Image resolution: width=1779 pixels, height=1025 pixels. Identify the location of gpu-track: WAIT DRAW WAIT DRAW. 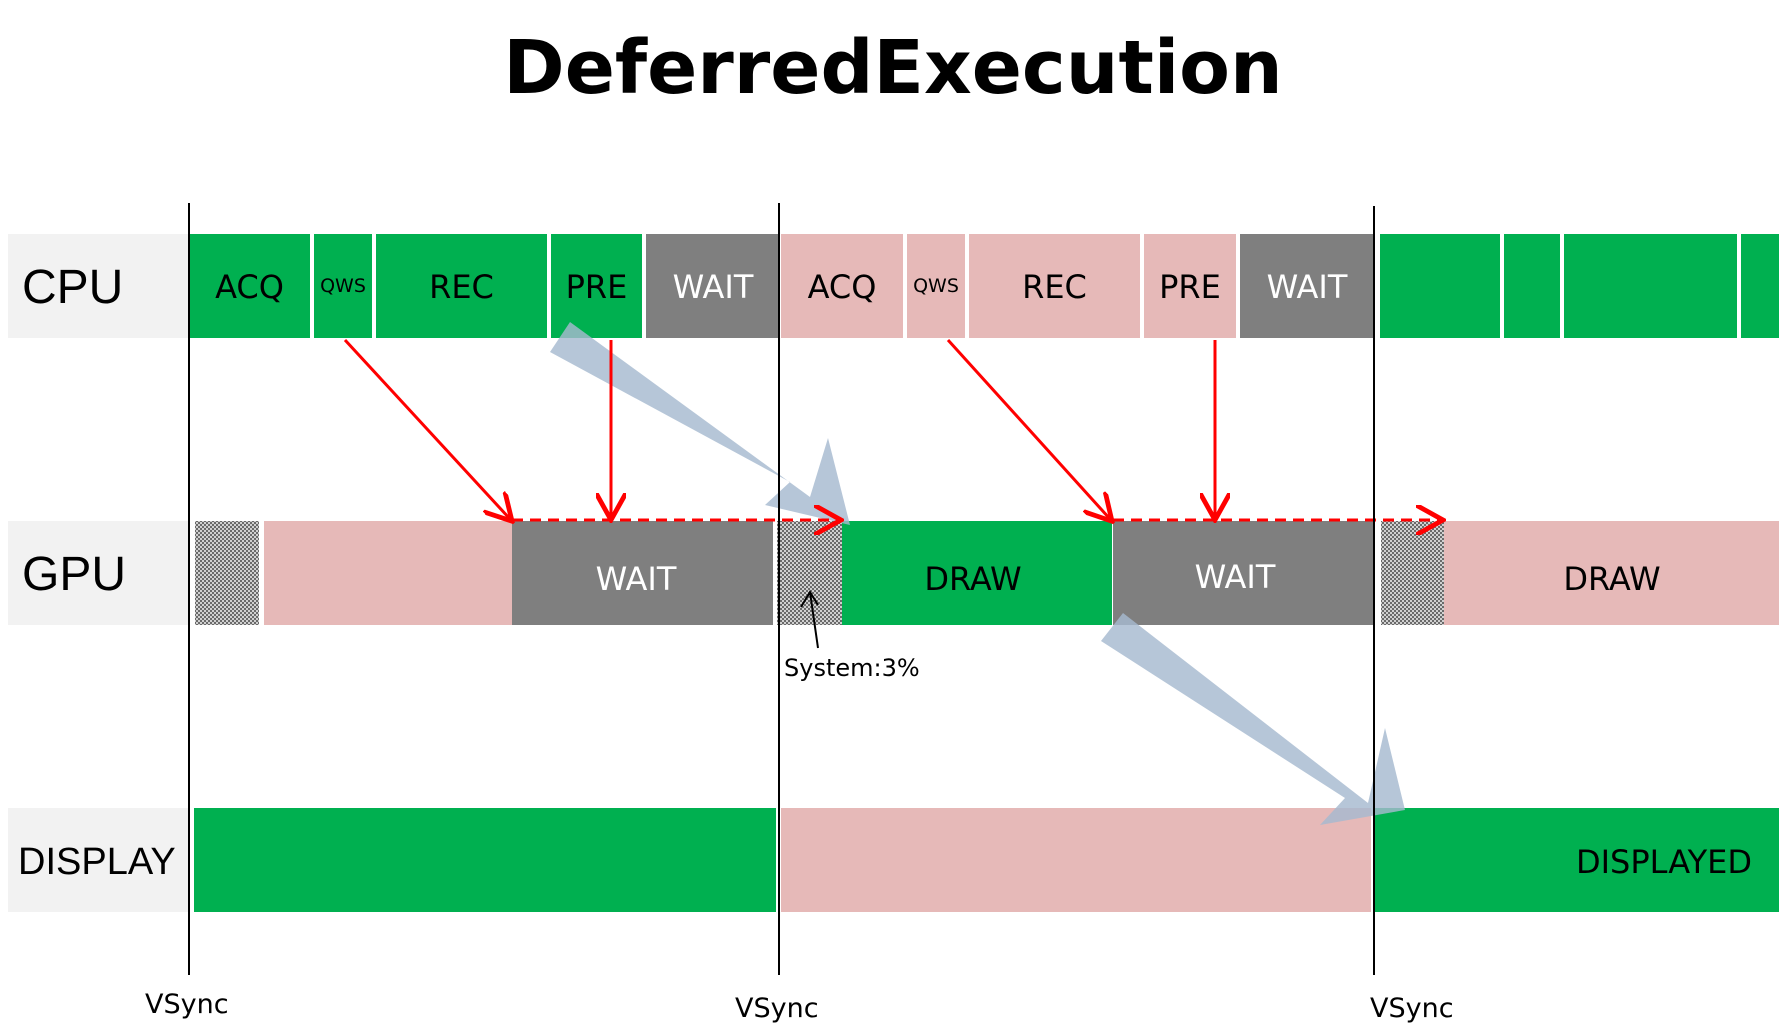
(987, 573).